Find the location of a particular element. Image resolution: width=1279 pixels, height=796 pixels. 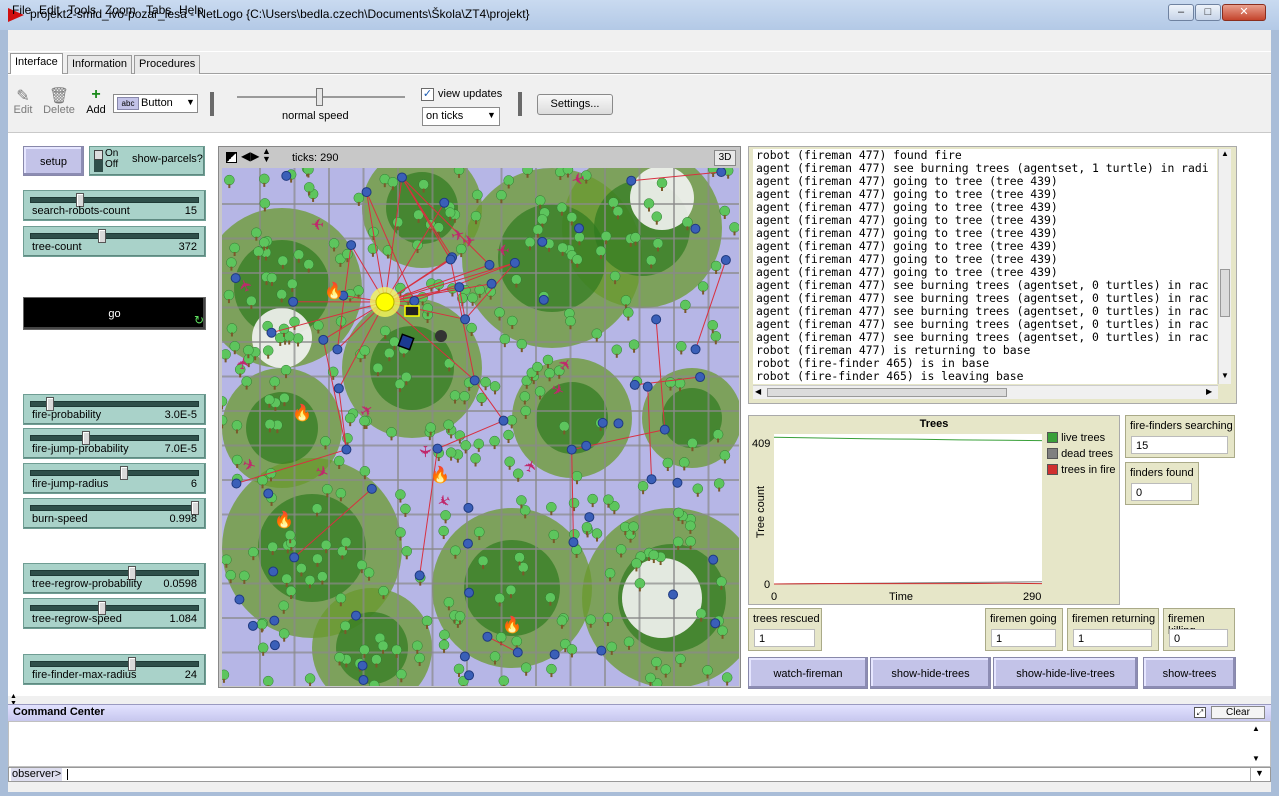

arrows-horizontal-icon: ◀▶ is located at coordinates (250, 156).